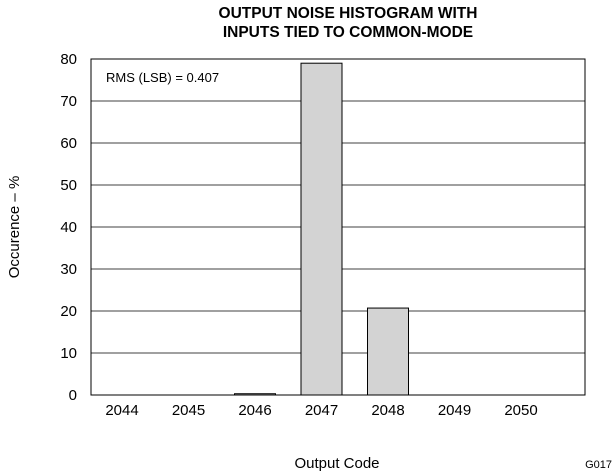 The width and height of the screenshot is (614, 473). I want to click on x-tick-label: 2044, so click(121, 410).